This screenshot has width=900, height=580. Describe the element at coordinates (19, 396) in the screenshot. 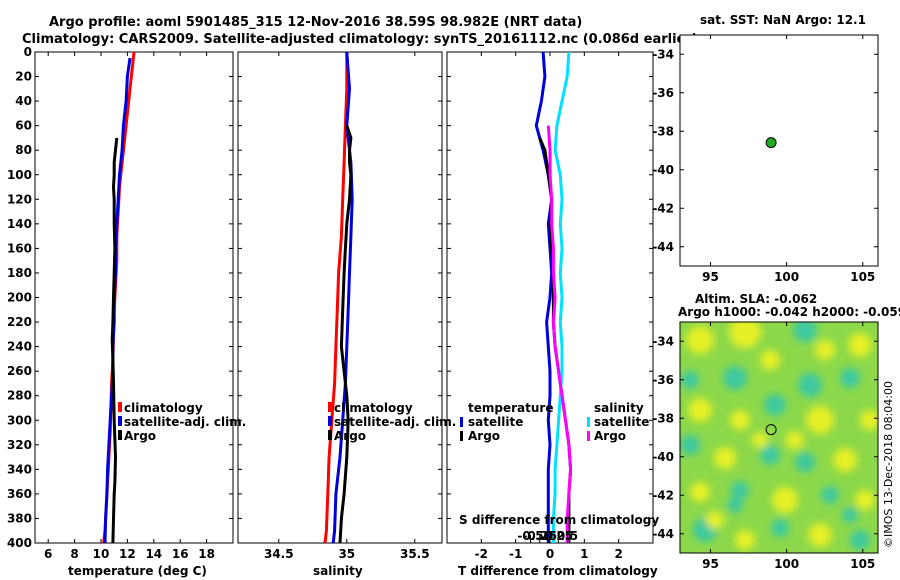

I see `y-tick-label: 280` at that location.